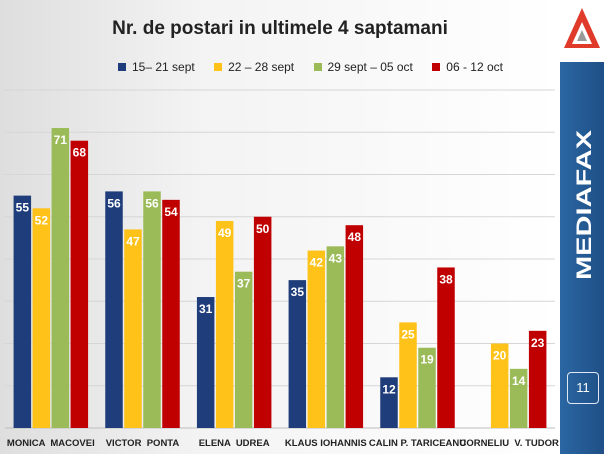 This screenshot has height=454, width=604. What do you see at coordinates (538, 343) in the screenshot?
I see `bar-value-label: 23` at bounding box center [538, 343].